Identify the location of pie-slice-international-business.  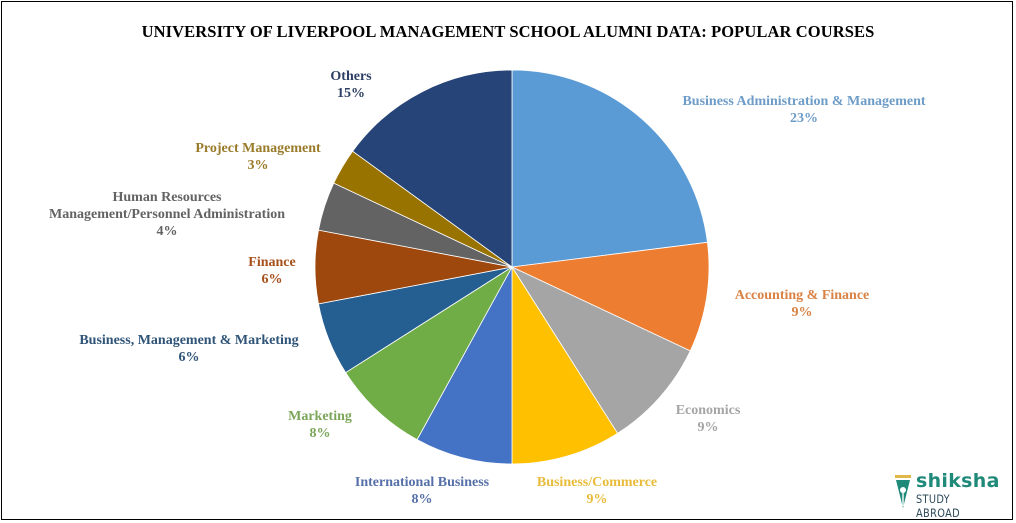
(464, 365).